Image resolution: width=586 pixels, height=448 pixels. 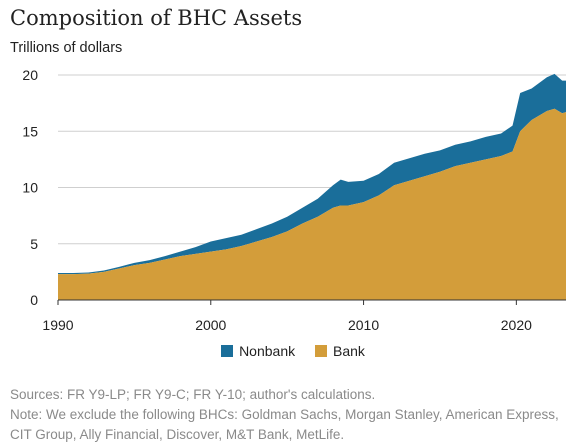 I want to click on y-tick-label: 5, so click(x=34, y=244).